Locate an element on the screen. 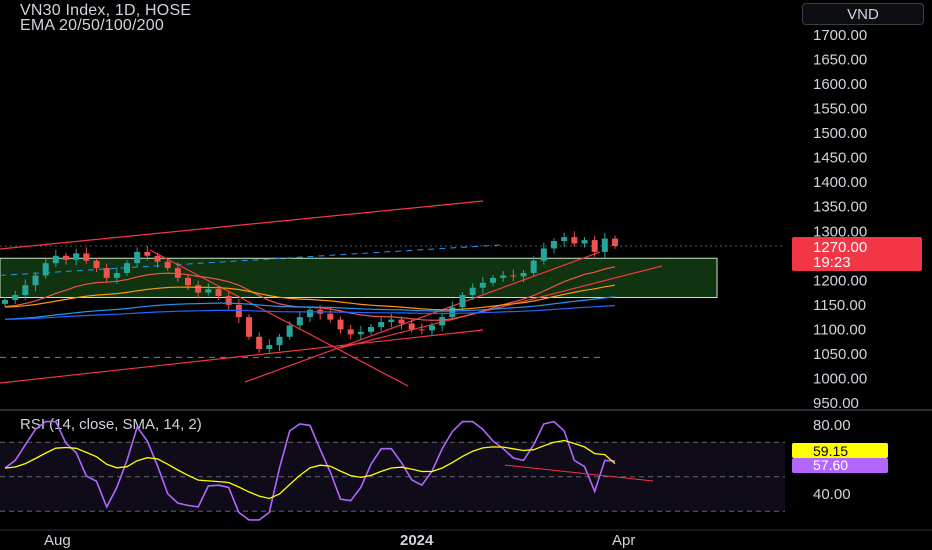  symbol-title: VN30 Index, 1D, HOSE is located at coordinates (106, 10).